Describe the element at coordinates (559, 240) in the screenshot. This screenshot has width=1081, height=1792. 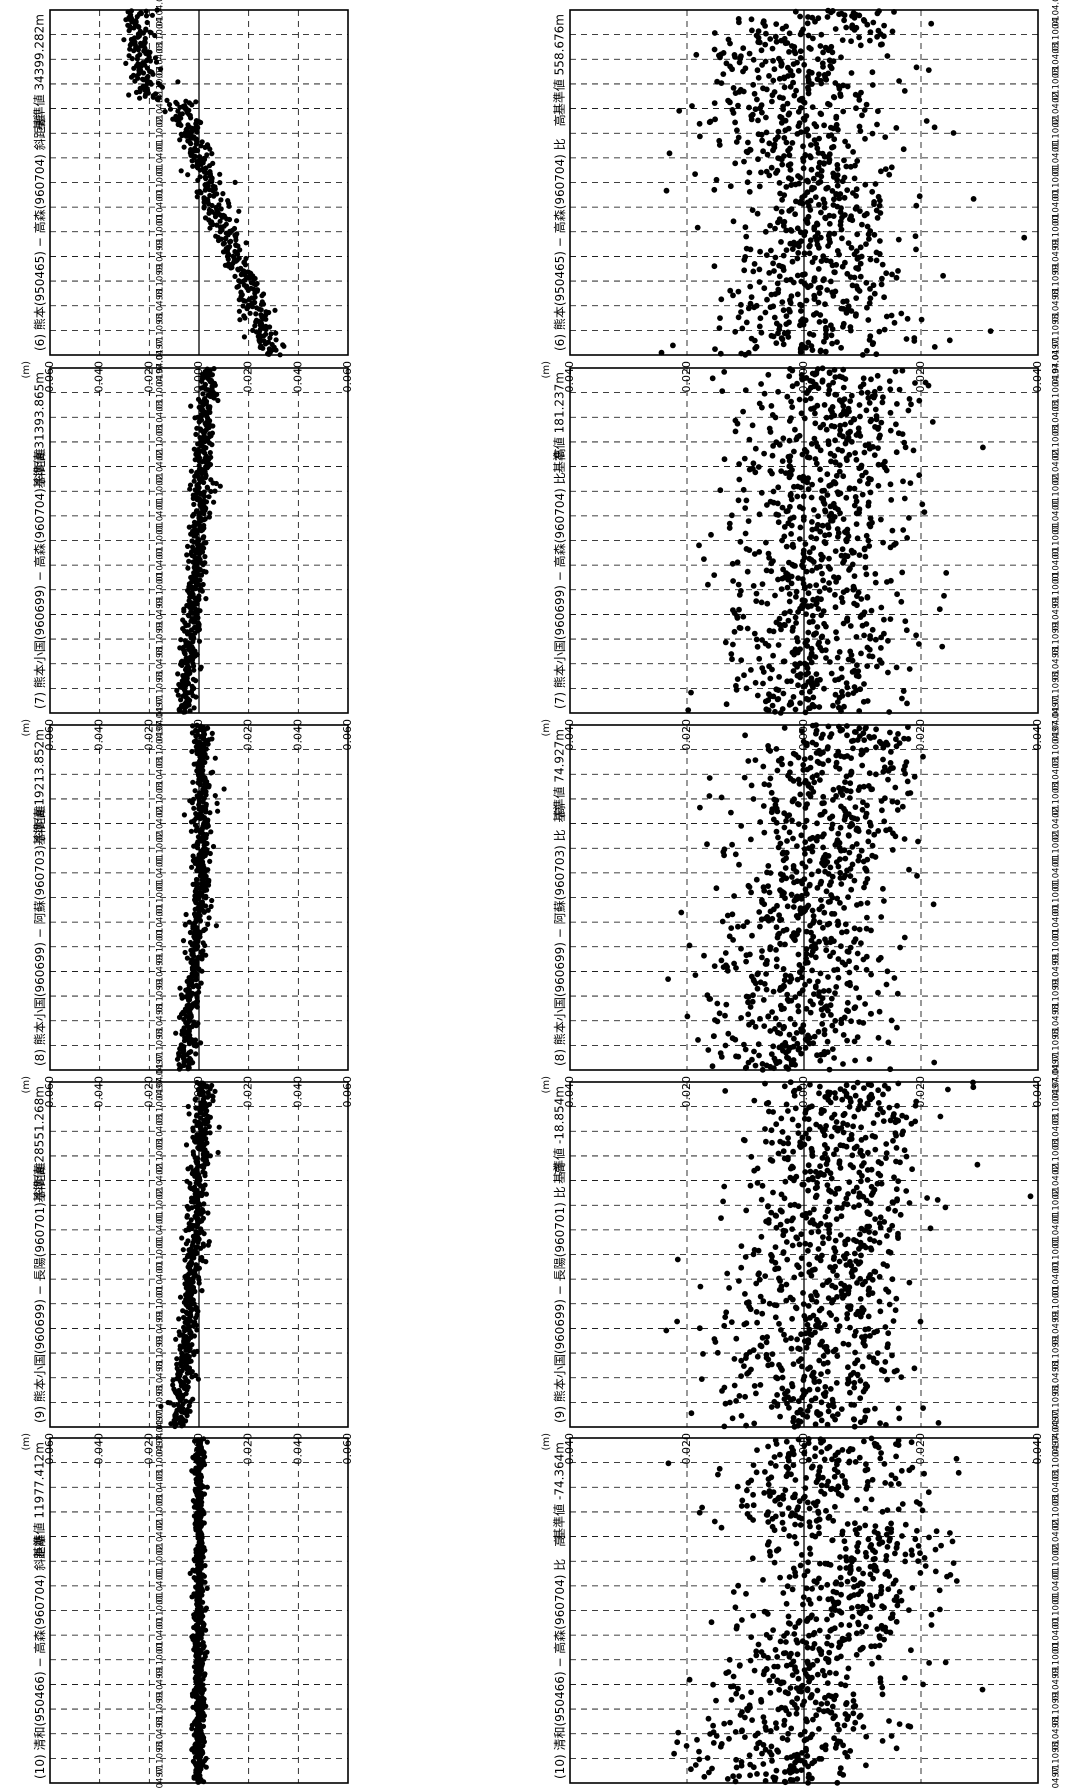
I see `station-pair: 熊本(950465) − 高森(960704)` at that location.